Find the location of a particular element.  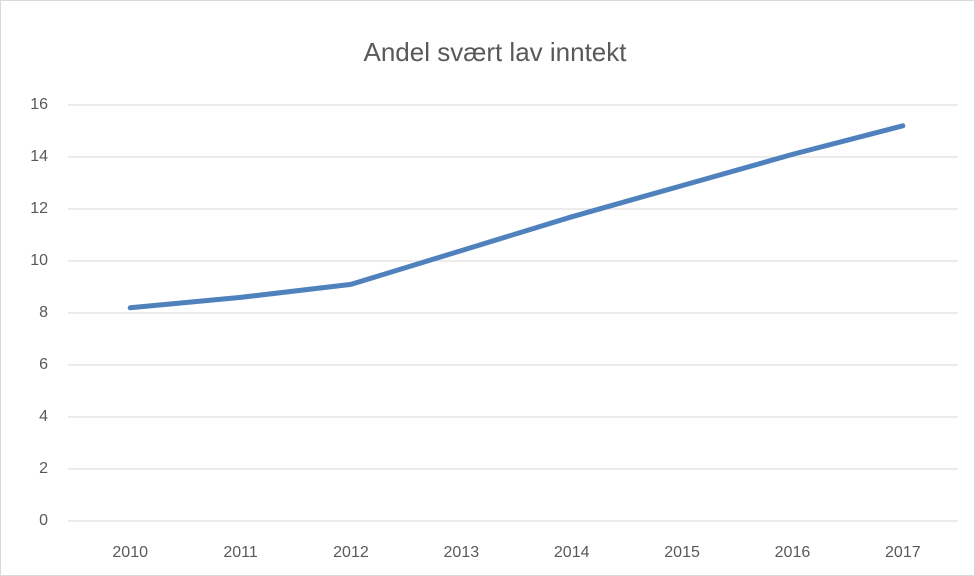

x-tick-label: 2013 is located at coordinates (462, 552).